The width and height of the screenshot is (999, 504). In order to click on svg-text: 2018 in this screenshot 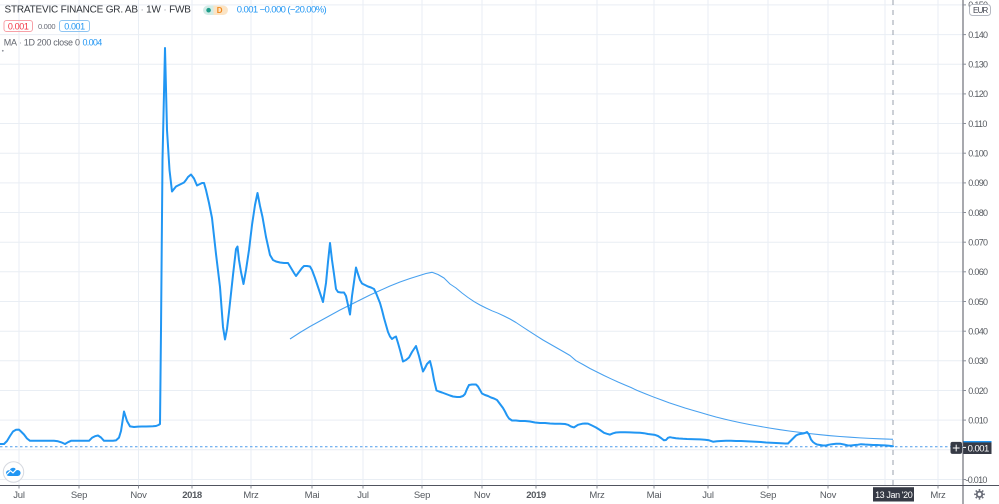, I will do `click(192, 495)`.